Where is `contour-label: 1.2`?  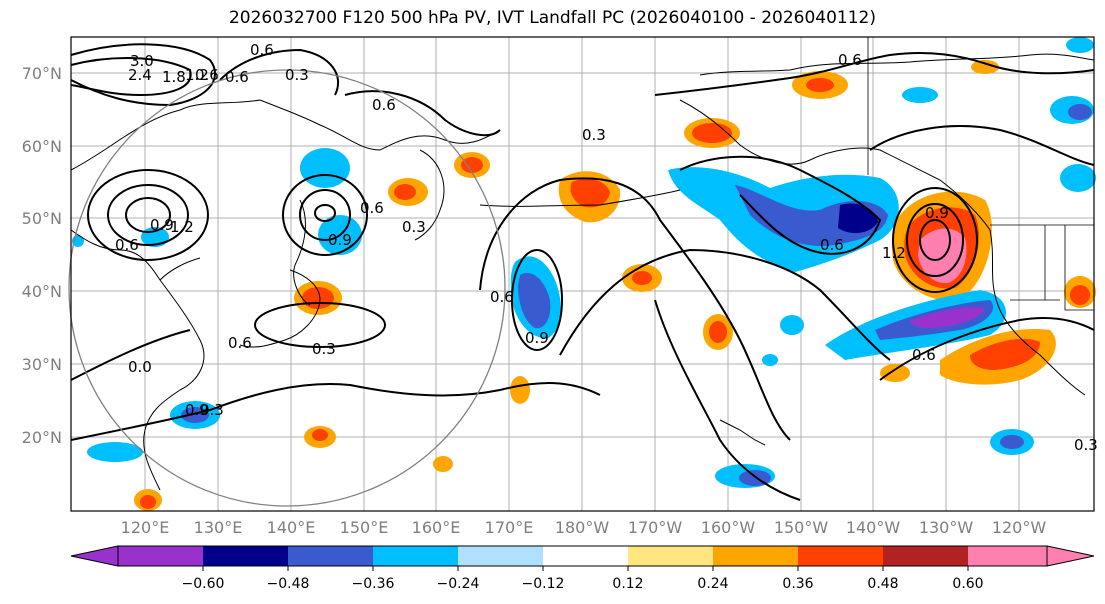
contour-label: 1.2 is located at coordinates (182, 227).